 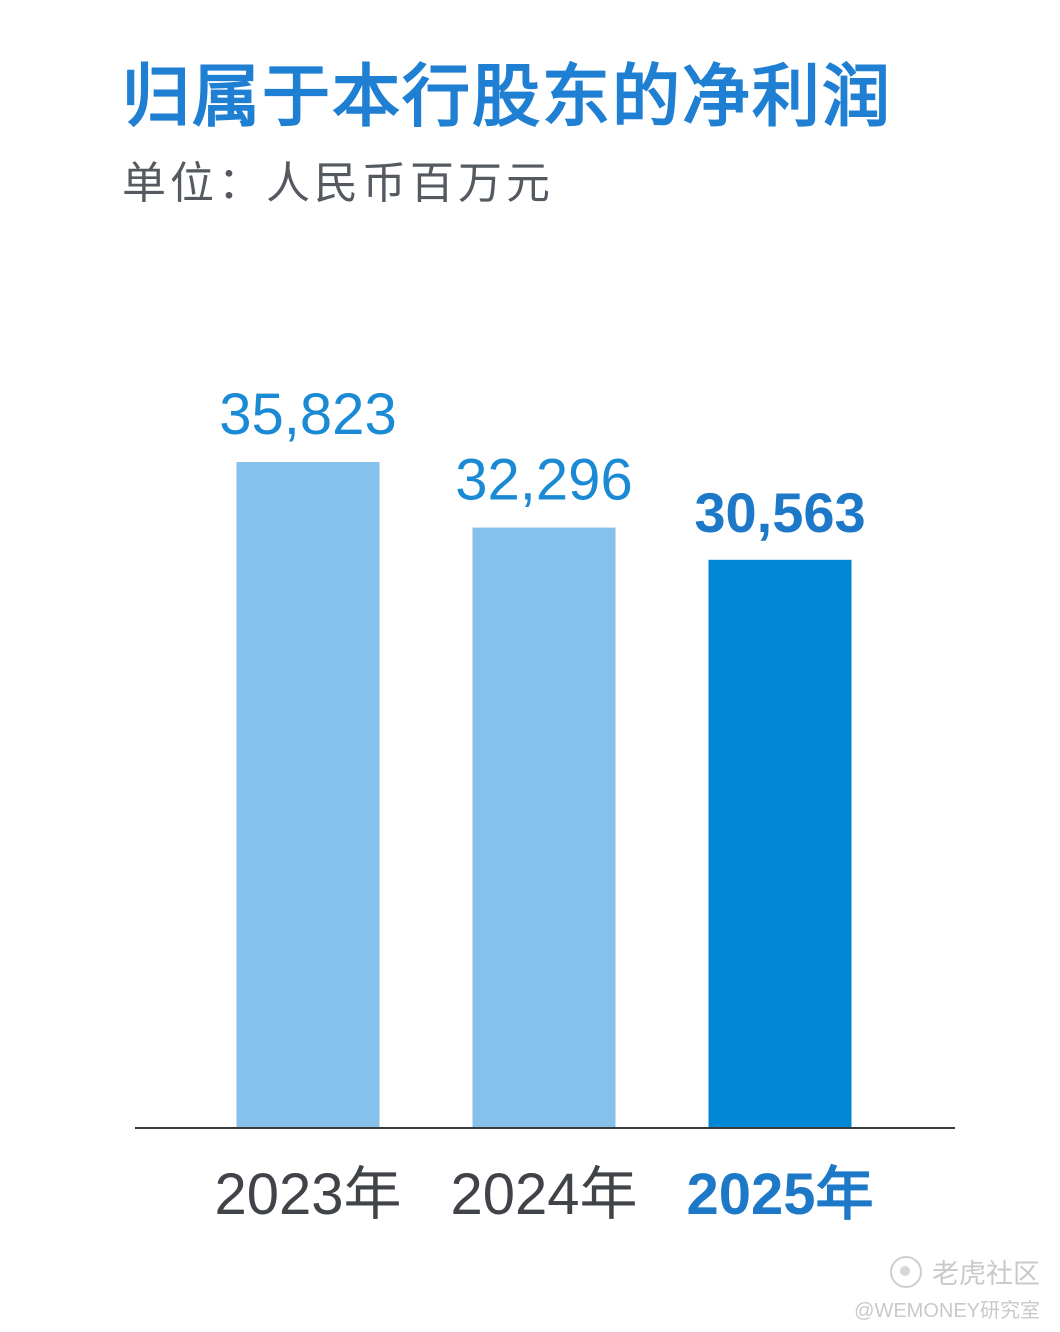 What do you see at coordinates (543, 480) in the screenshot?
I see `value-label-1: 32,296` at bounding box center [543, 480].